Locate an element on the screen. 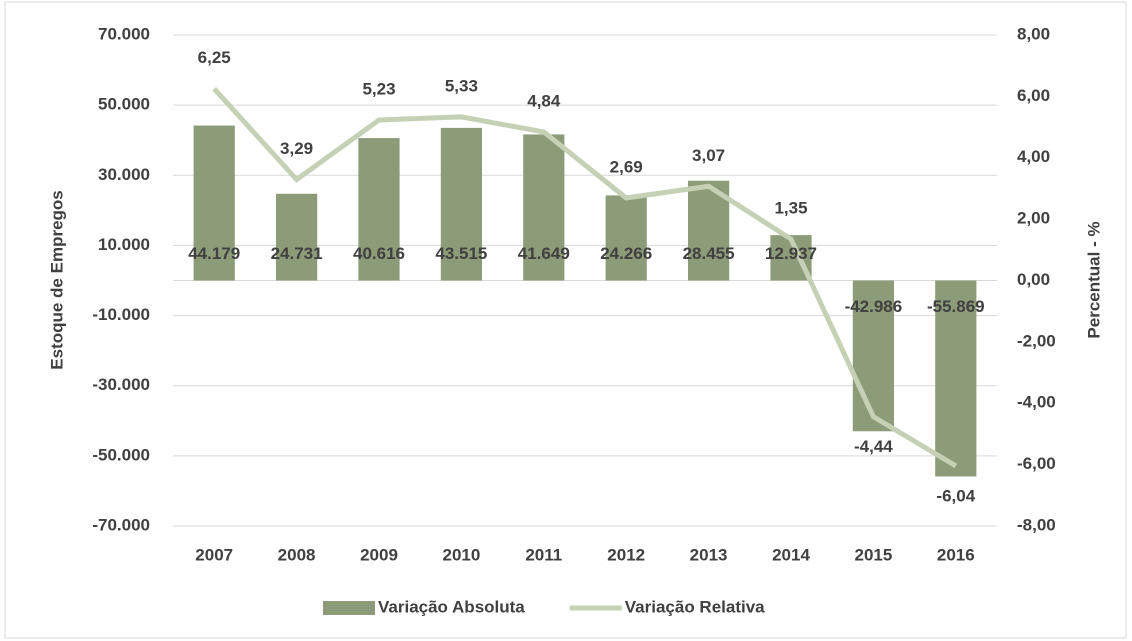  y2-tick-label: -8,00 is located at coordinates (1036, 524).